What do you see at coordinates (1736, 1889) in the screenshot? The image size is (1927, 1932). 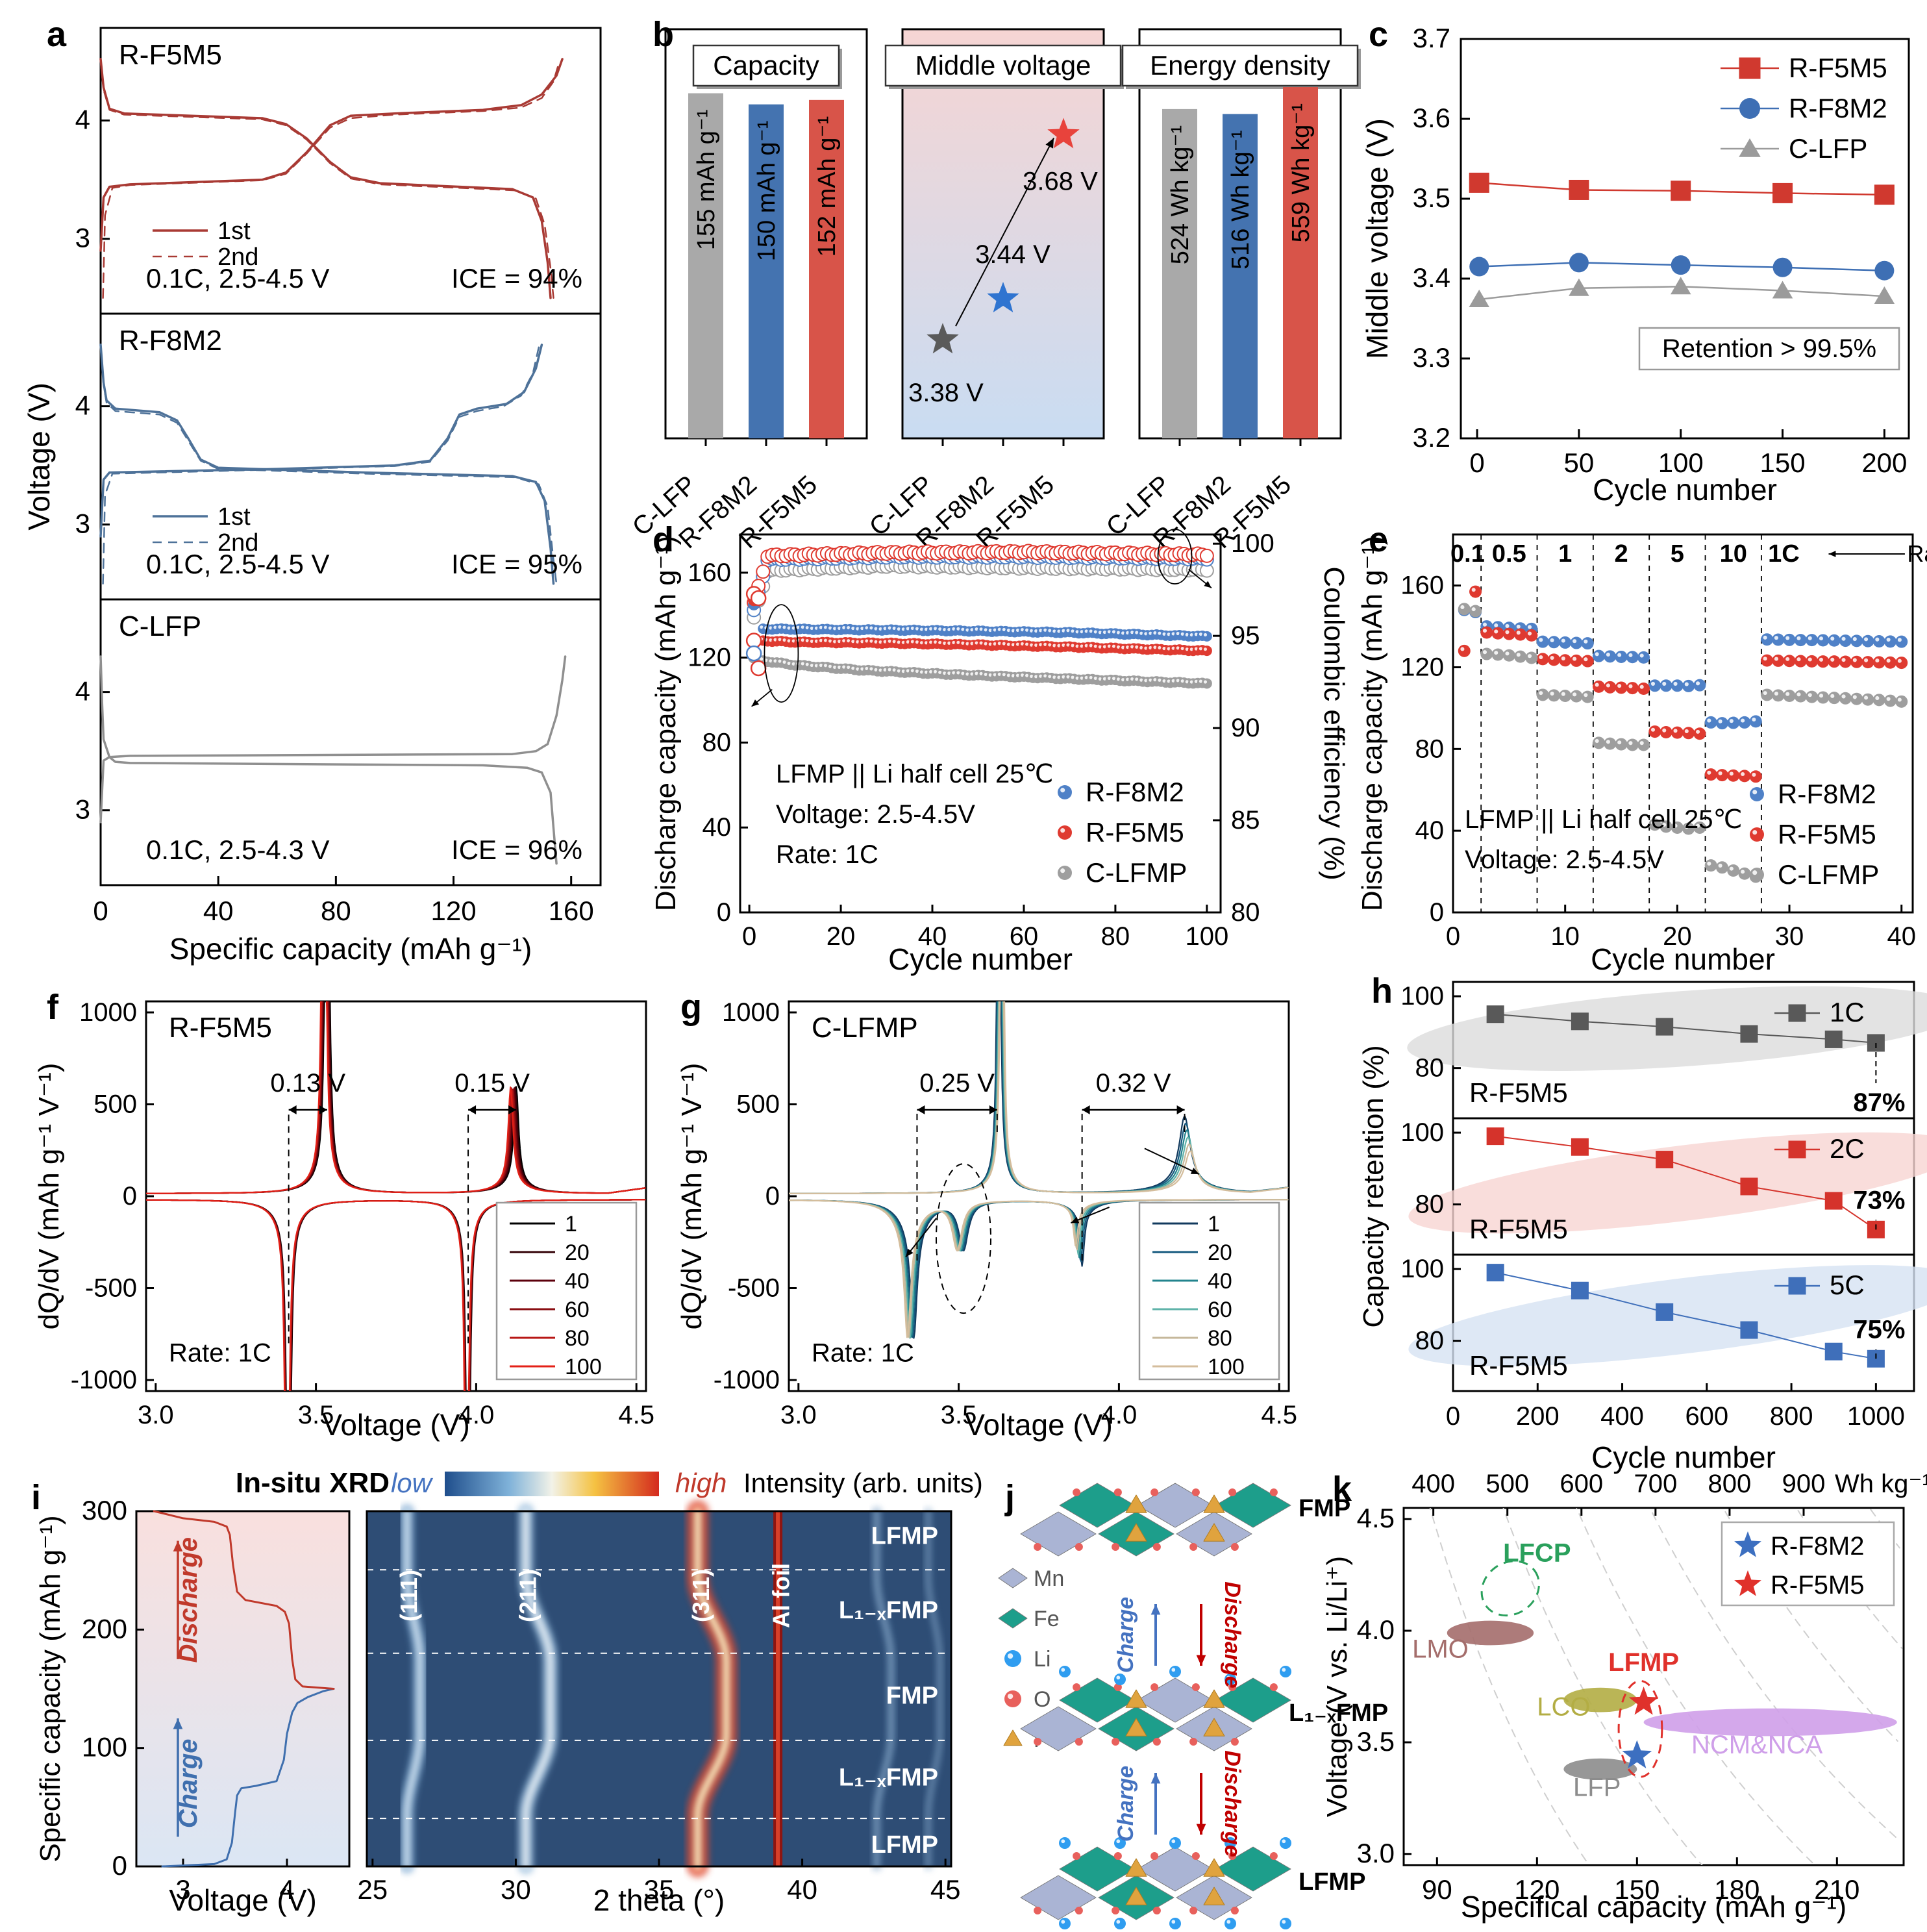 I see `text-label: 180` at bounding box center [1736, 1889].